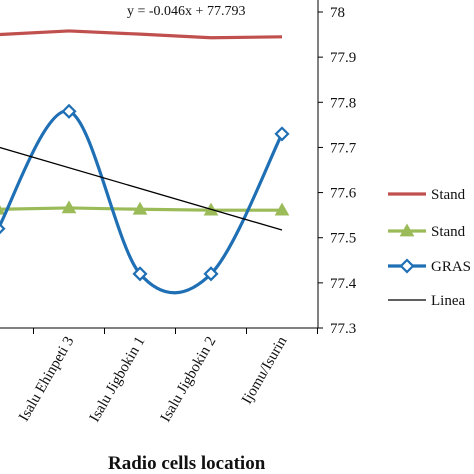  Describe the element at coordinates (343, 103) in the screenshot. I see `y-tick-label: 77.8` at that location.